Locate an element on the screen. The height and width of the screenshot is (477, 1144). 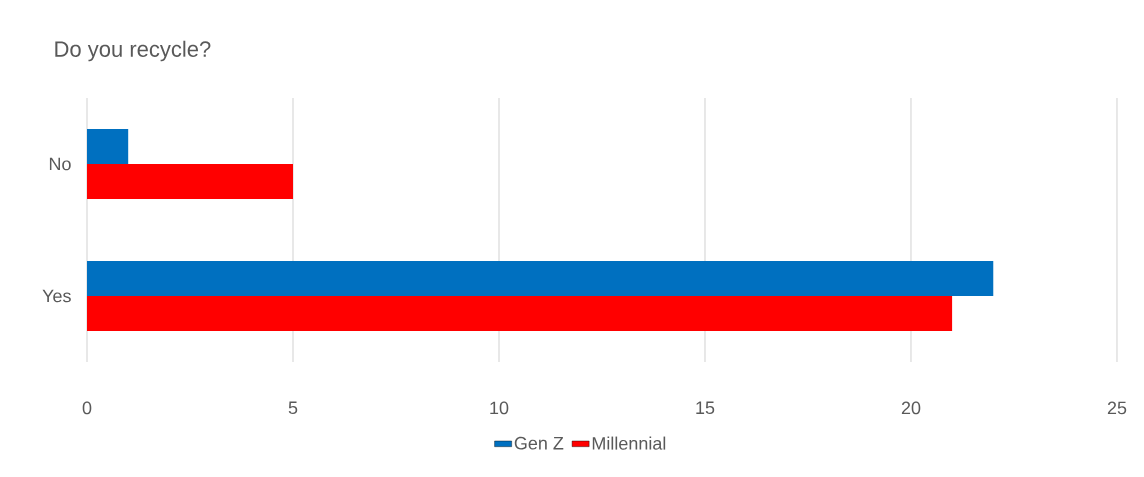
y-tick-label: Yes is located at coordinates (56, 296).